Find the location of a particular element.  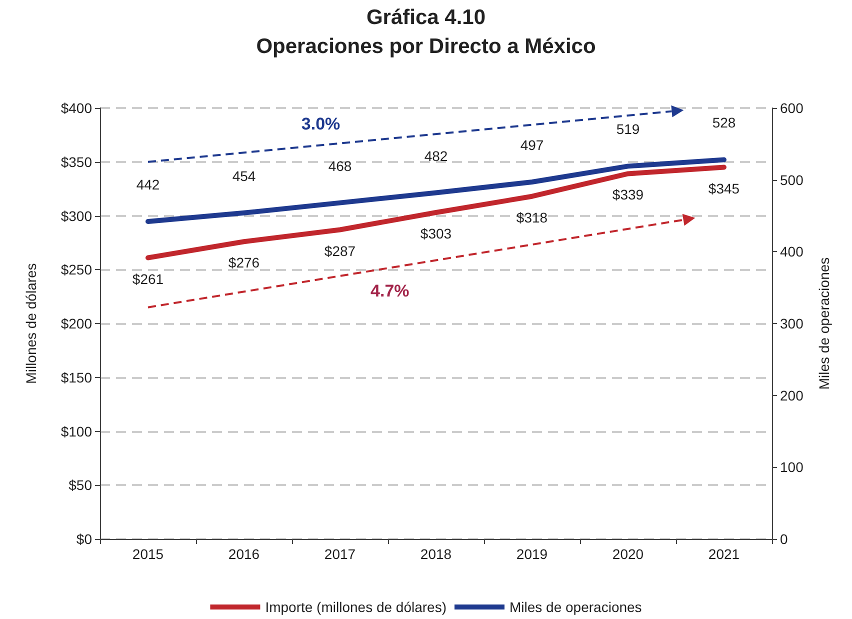

y-tick-label: $250 is located at coordinates (76, 270).